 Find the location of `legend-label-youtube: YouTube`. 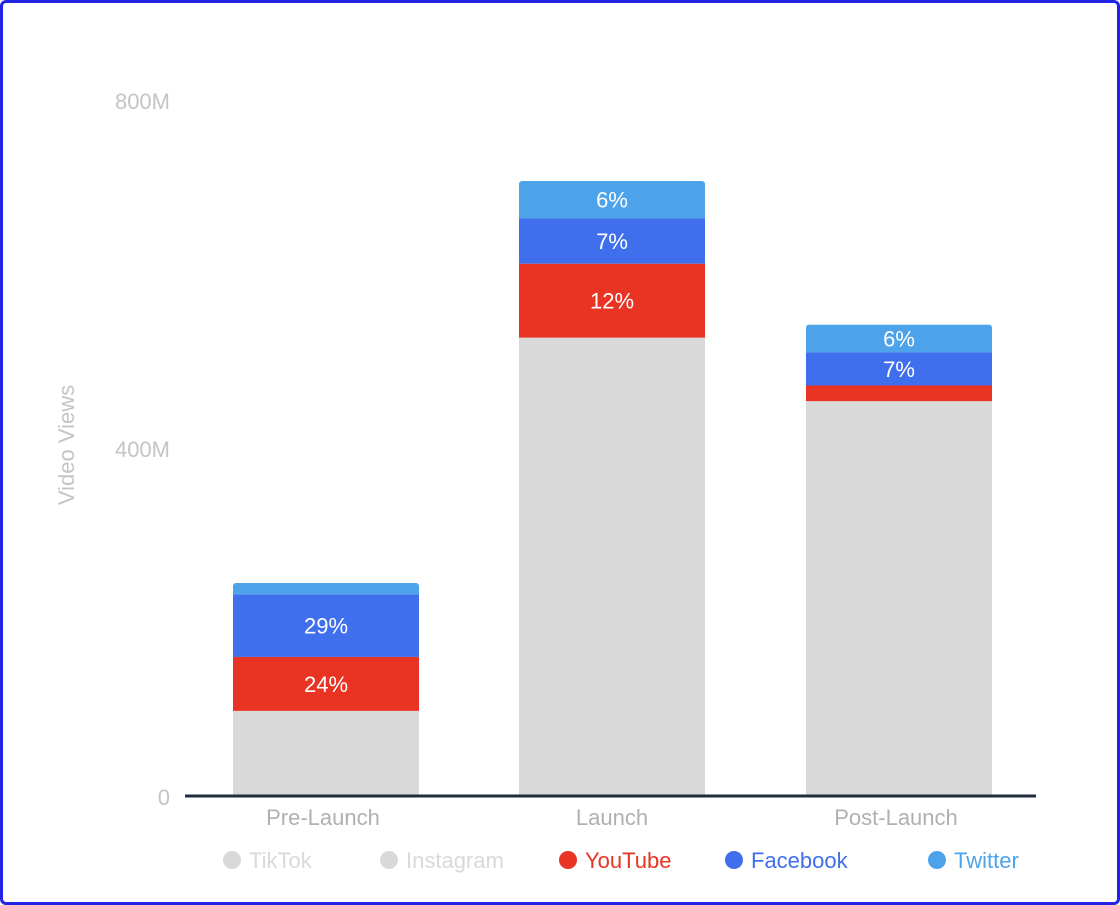

legend-label-youtube: YouTube is located at coordinates (628, 860).